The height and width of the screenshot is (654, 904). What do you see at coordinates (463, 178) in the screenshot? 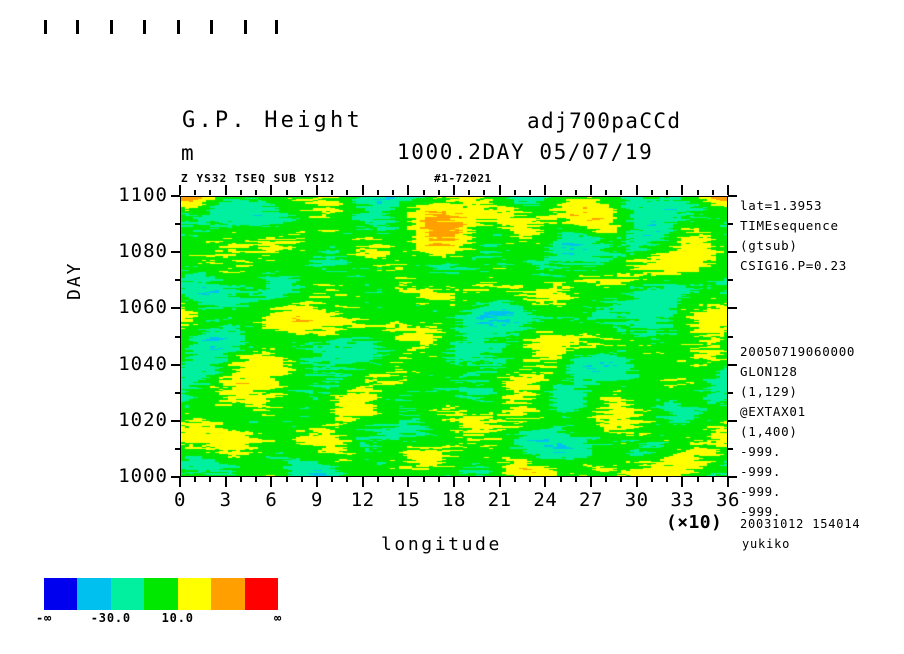
I see `record-id: #1-72021` at bounding box center [463, 178].